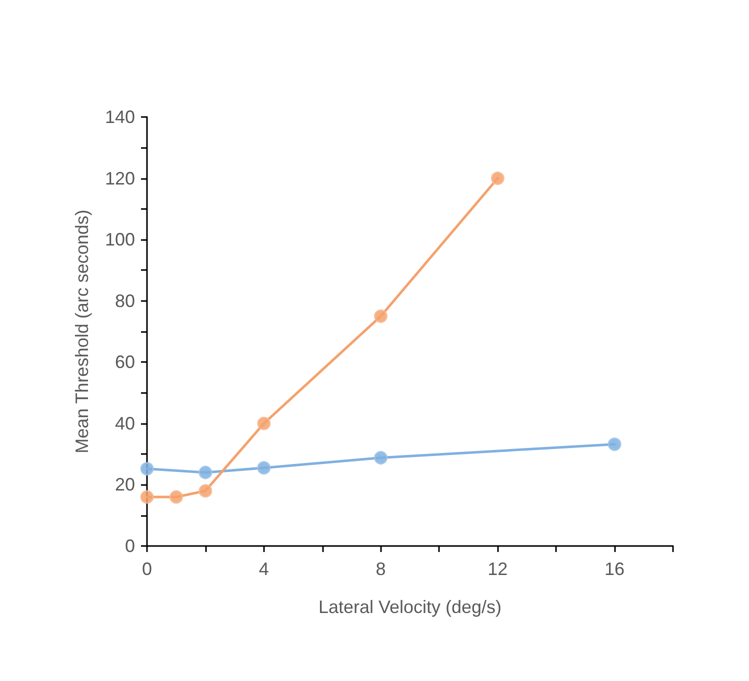 The width and height of the screenshot is (749, 681). What do you see at coordinates (82, 332) in the screenshot?
I see `y-axis-title: Mean Threshold (arc seconds)` at bounding box center [82, 332].